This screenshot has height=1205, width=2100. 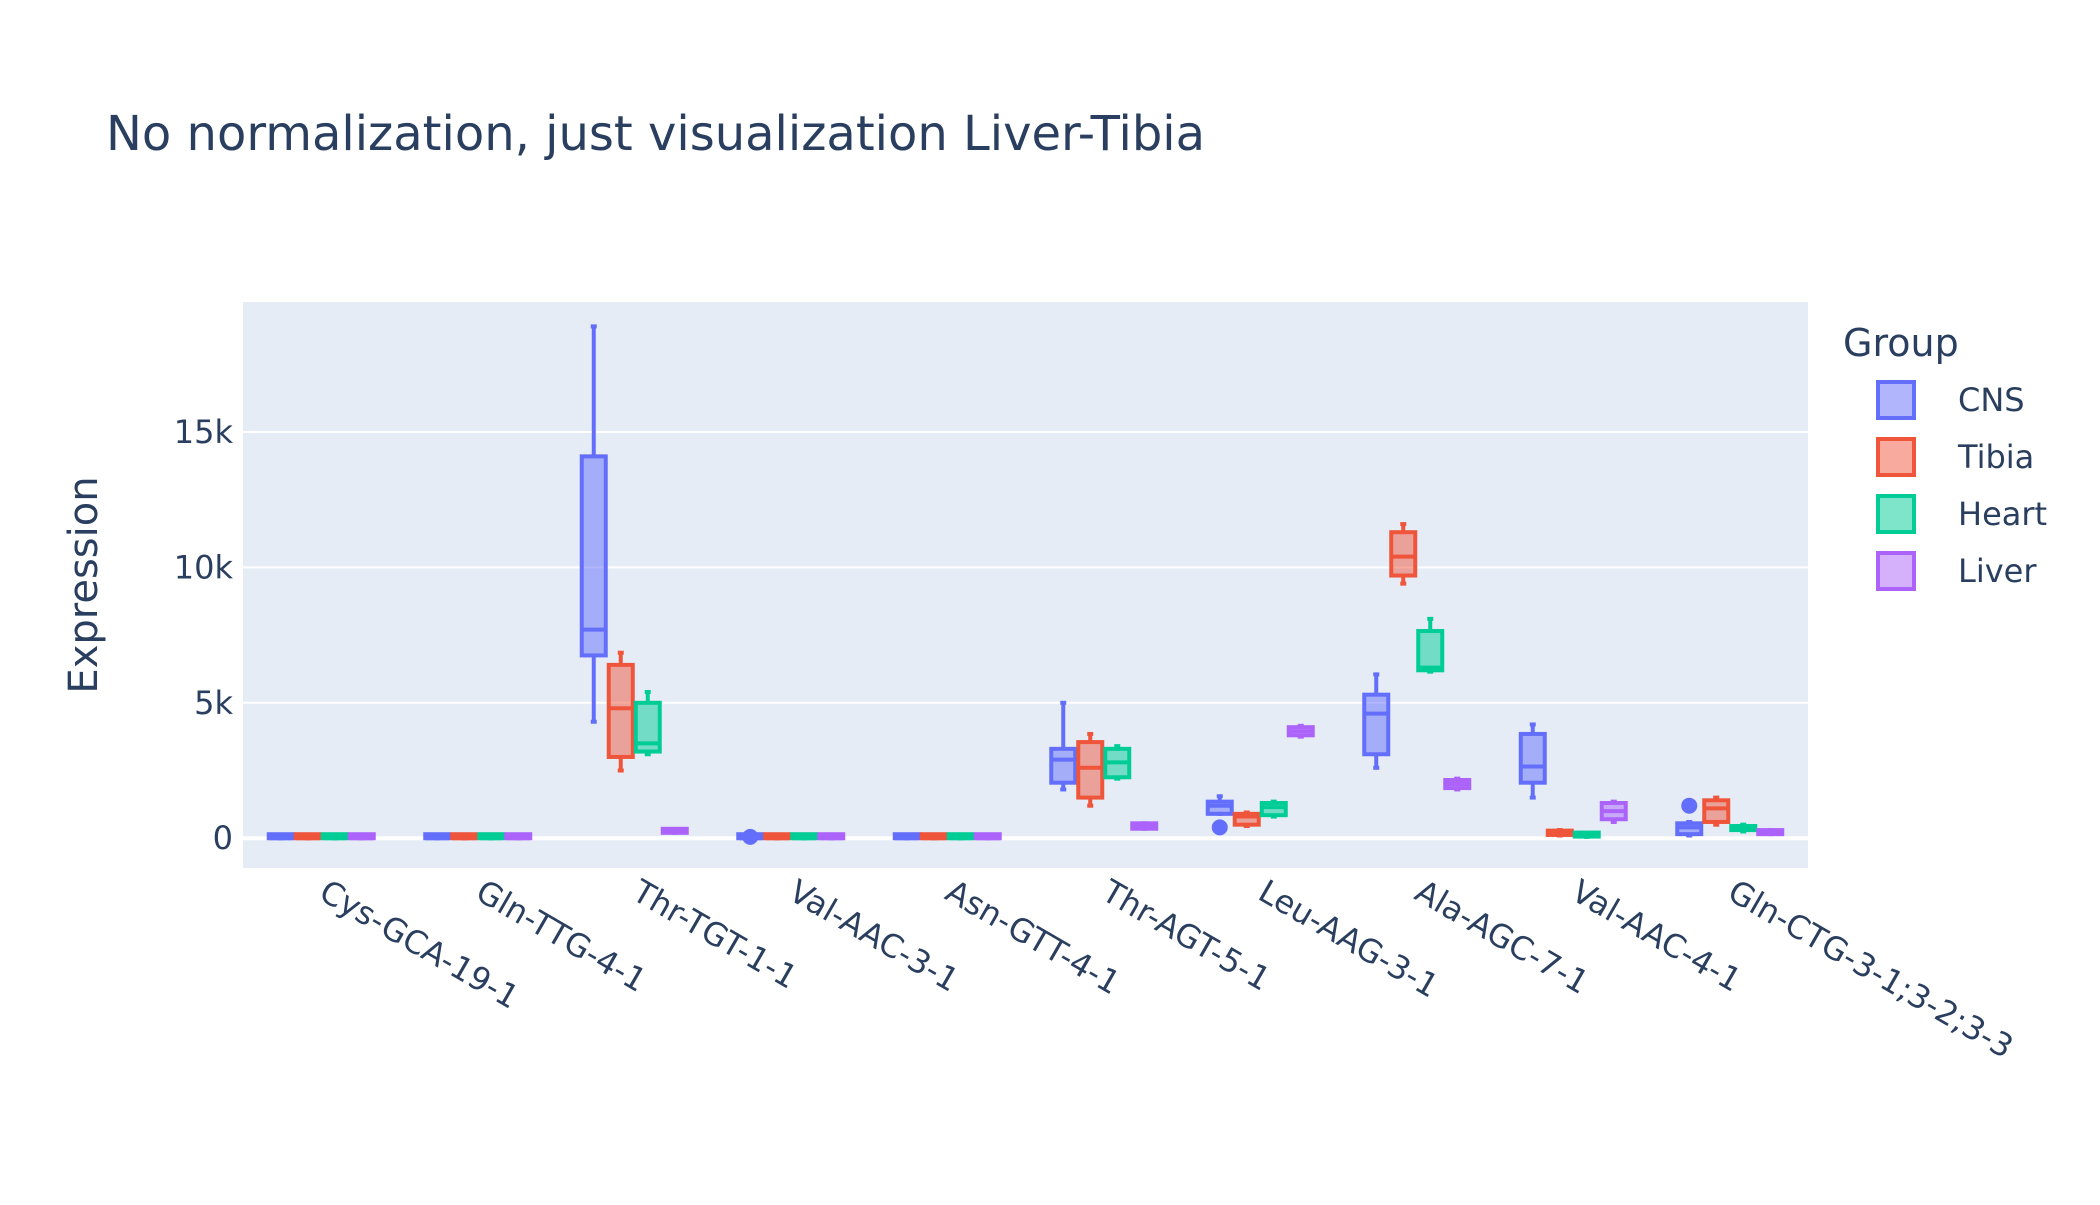 I want to click on legend-label: CNS, so click(x=1991, y=400).